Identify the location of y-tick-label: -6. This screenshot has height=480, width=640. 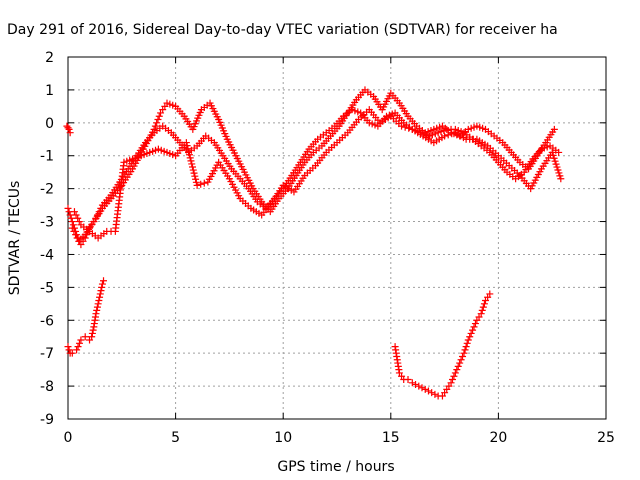
(47, 321).